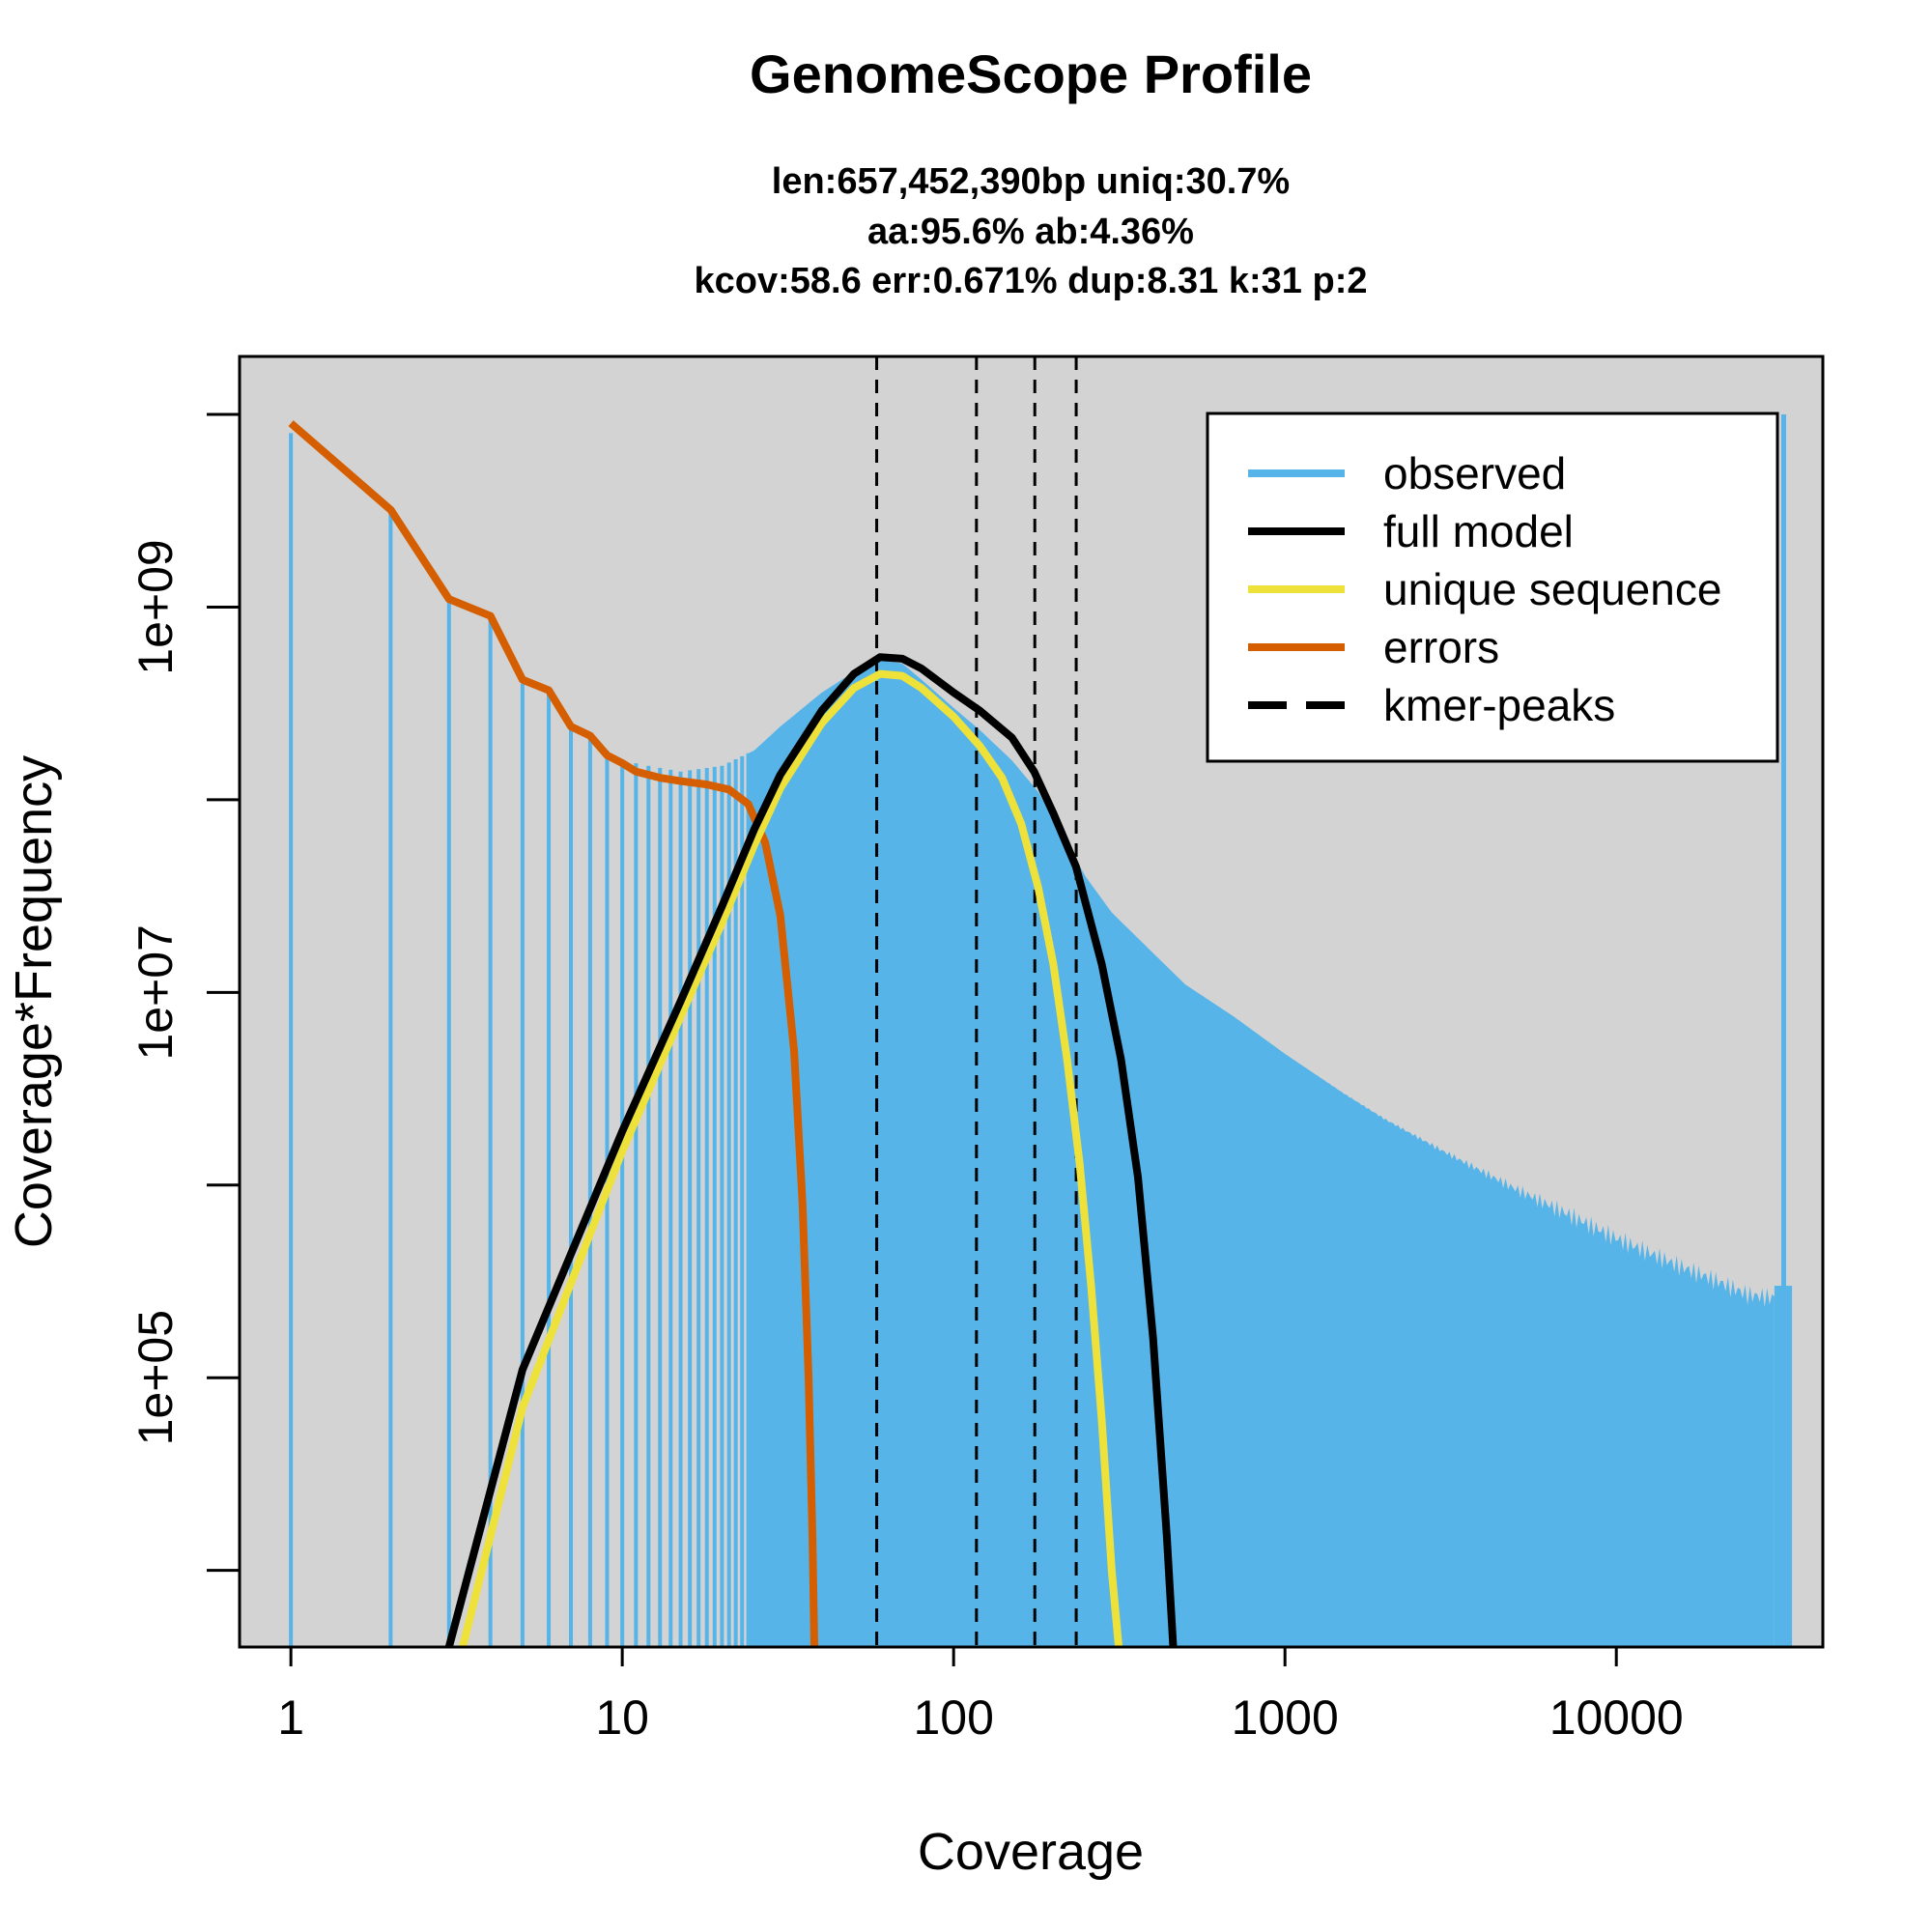 The height and width of the screenshot is (1932, 1932). Describe the element at coordinates (1030, 281) in the screenshot. I see `chart-subtitle-line-3: kcov:58.6 err:0.671% dup:8.31 k:31 p:2` at that location.